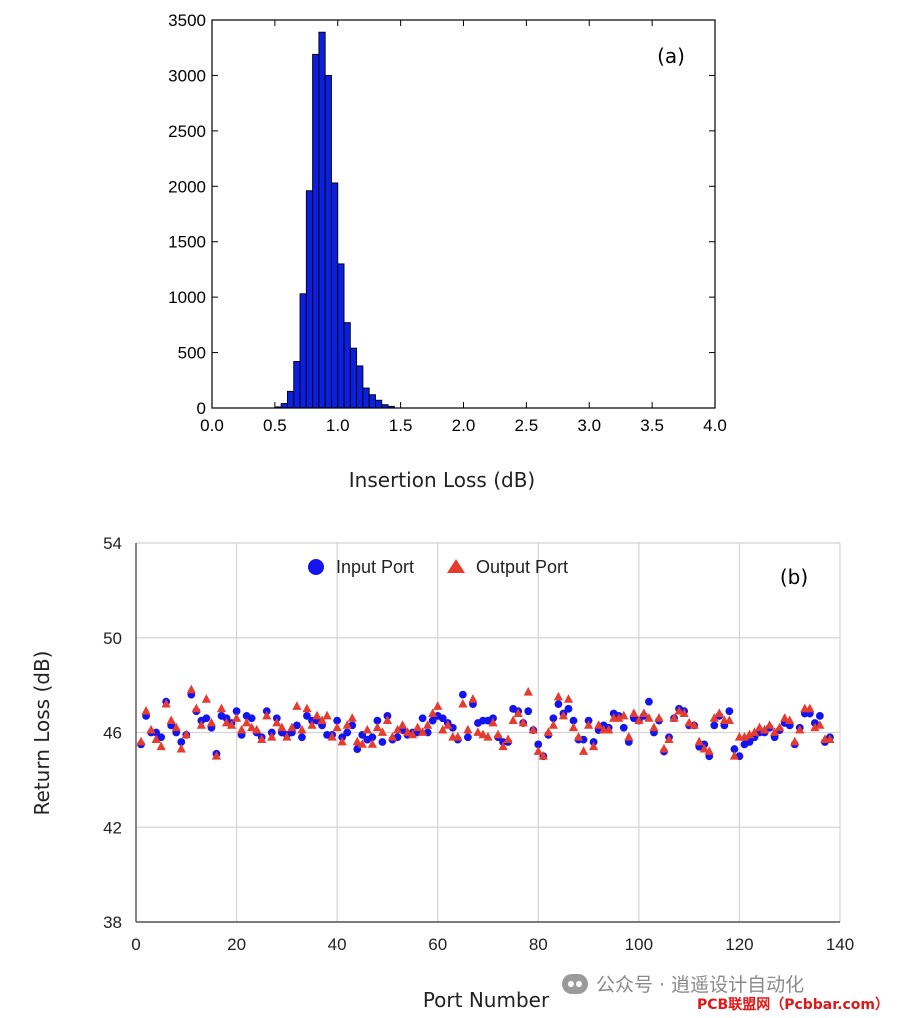 This screenshot has width=899, height=1018. I want to click on scatter-x-tick-label: 100, so click(639, 944).